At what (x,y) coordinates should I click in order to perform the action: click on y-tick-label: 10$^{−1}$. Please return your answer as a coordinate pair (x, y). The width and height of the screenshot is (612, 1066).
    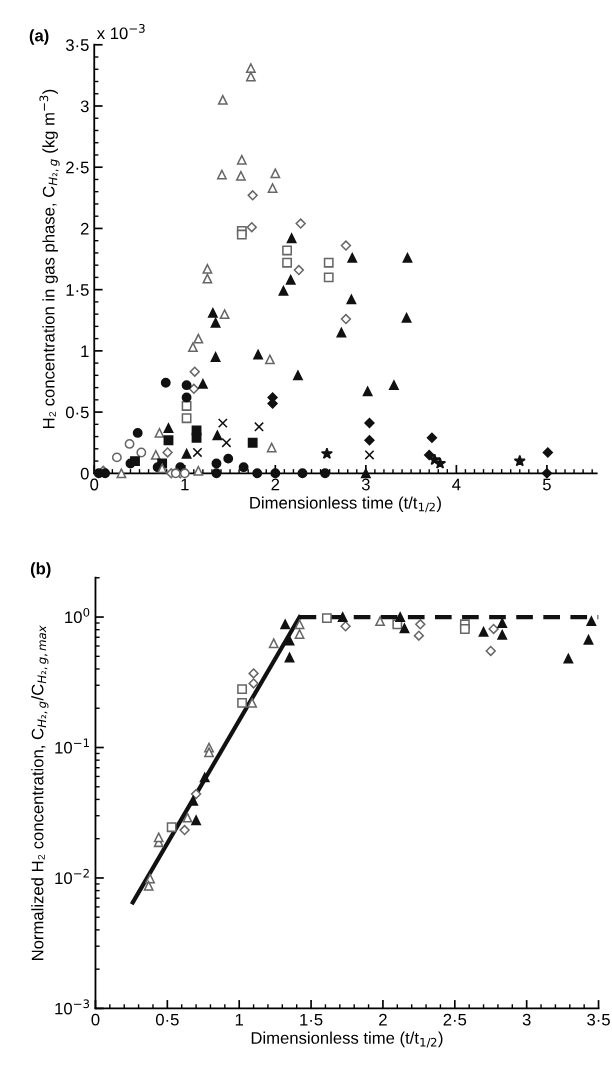
    Looking at the image, I should click on (72, 746).